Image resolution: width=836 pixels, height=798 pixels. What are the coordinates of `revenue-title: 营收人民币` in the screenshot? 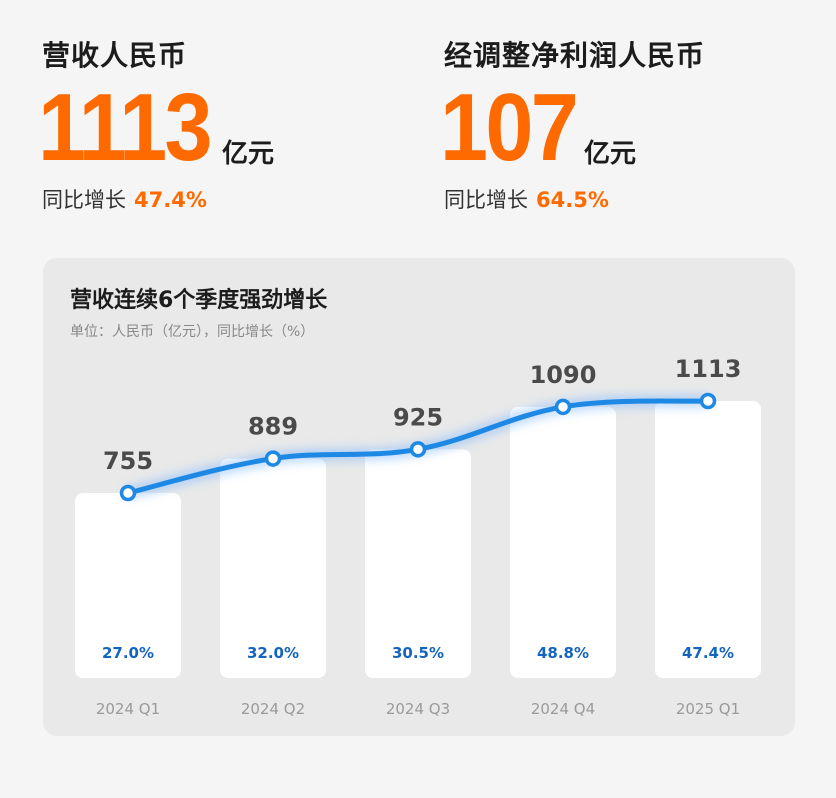 It's located at (115, 55).